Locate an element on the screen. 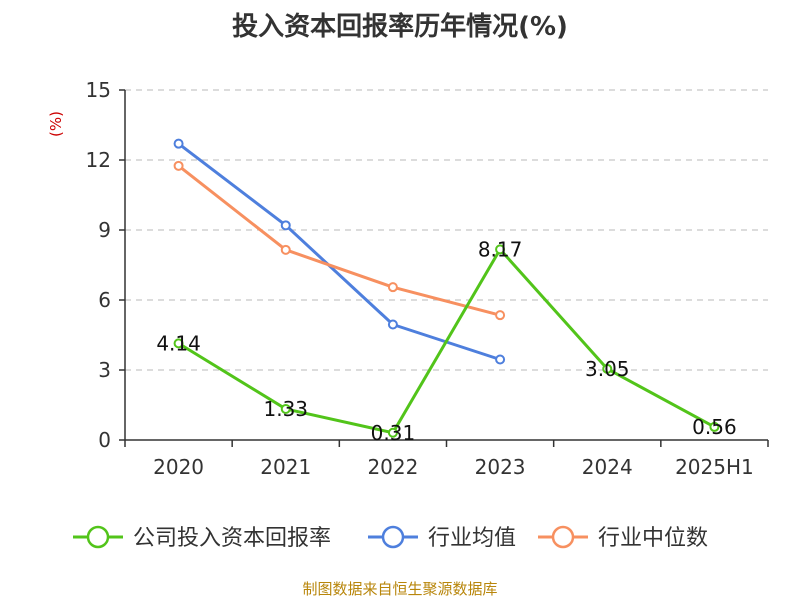 The height and width of the screenshot is (600, 800). x-tick-label: 2024 is located at coordinates (607, 467).